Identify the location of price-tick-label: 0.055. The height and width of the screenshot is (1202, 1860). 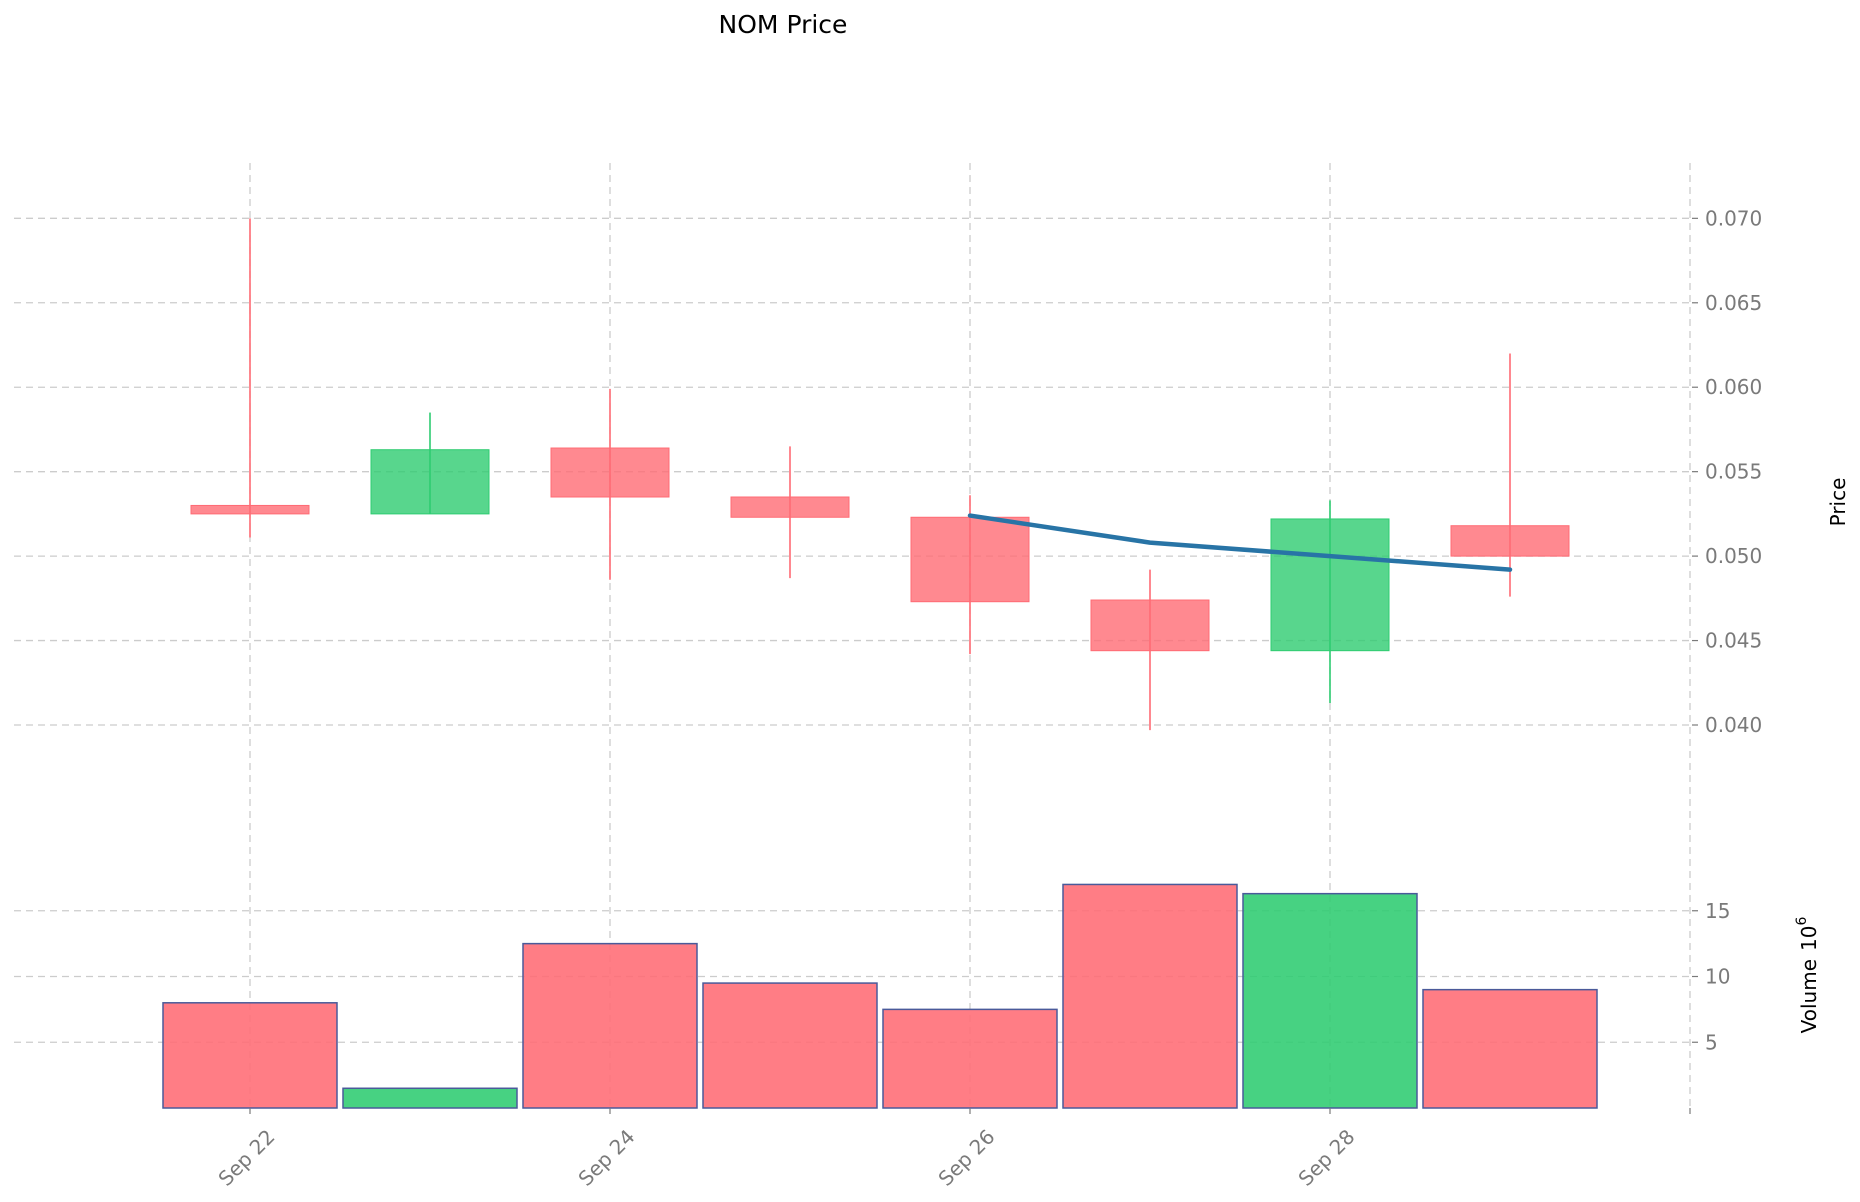
(1733, 472).